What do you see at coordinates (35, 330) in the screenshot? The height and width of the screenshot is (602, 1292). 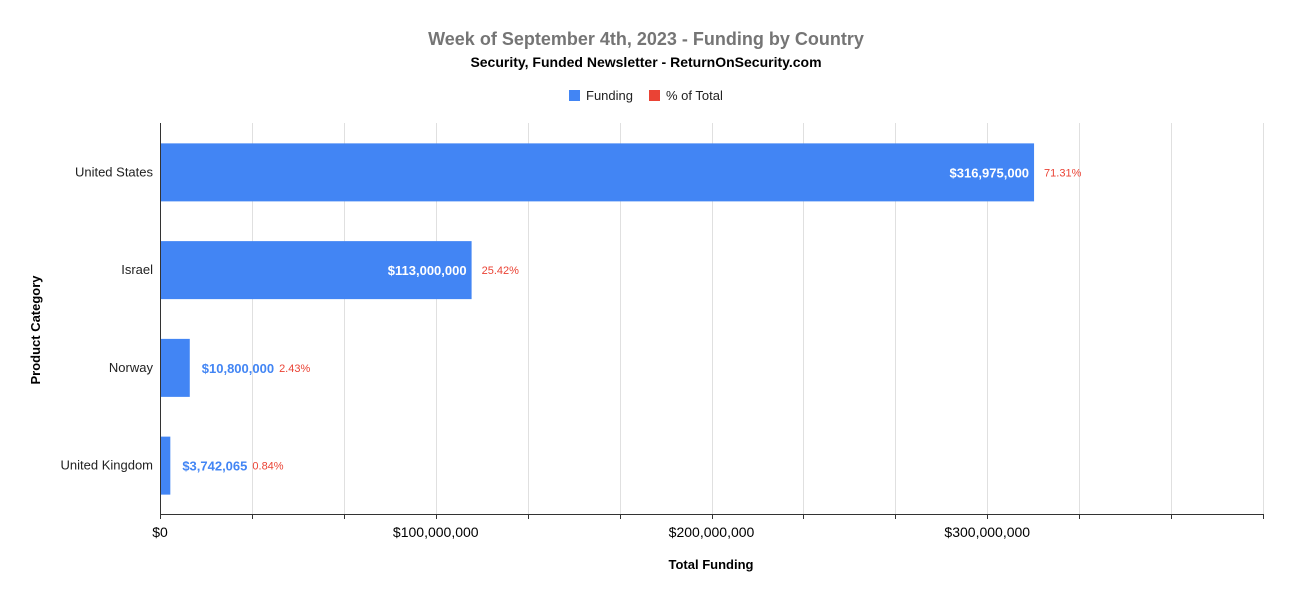 I see `y-axis-title: Product Category` at bounding box center [35, 330].